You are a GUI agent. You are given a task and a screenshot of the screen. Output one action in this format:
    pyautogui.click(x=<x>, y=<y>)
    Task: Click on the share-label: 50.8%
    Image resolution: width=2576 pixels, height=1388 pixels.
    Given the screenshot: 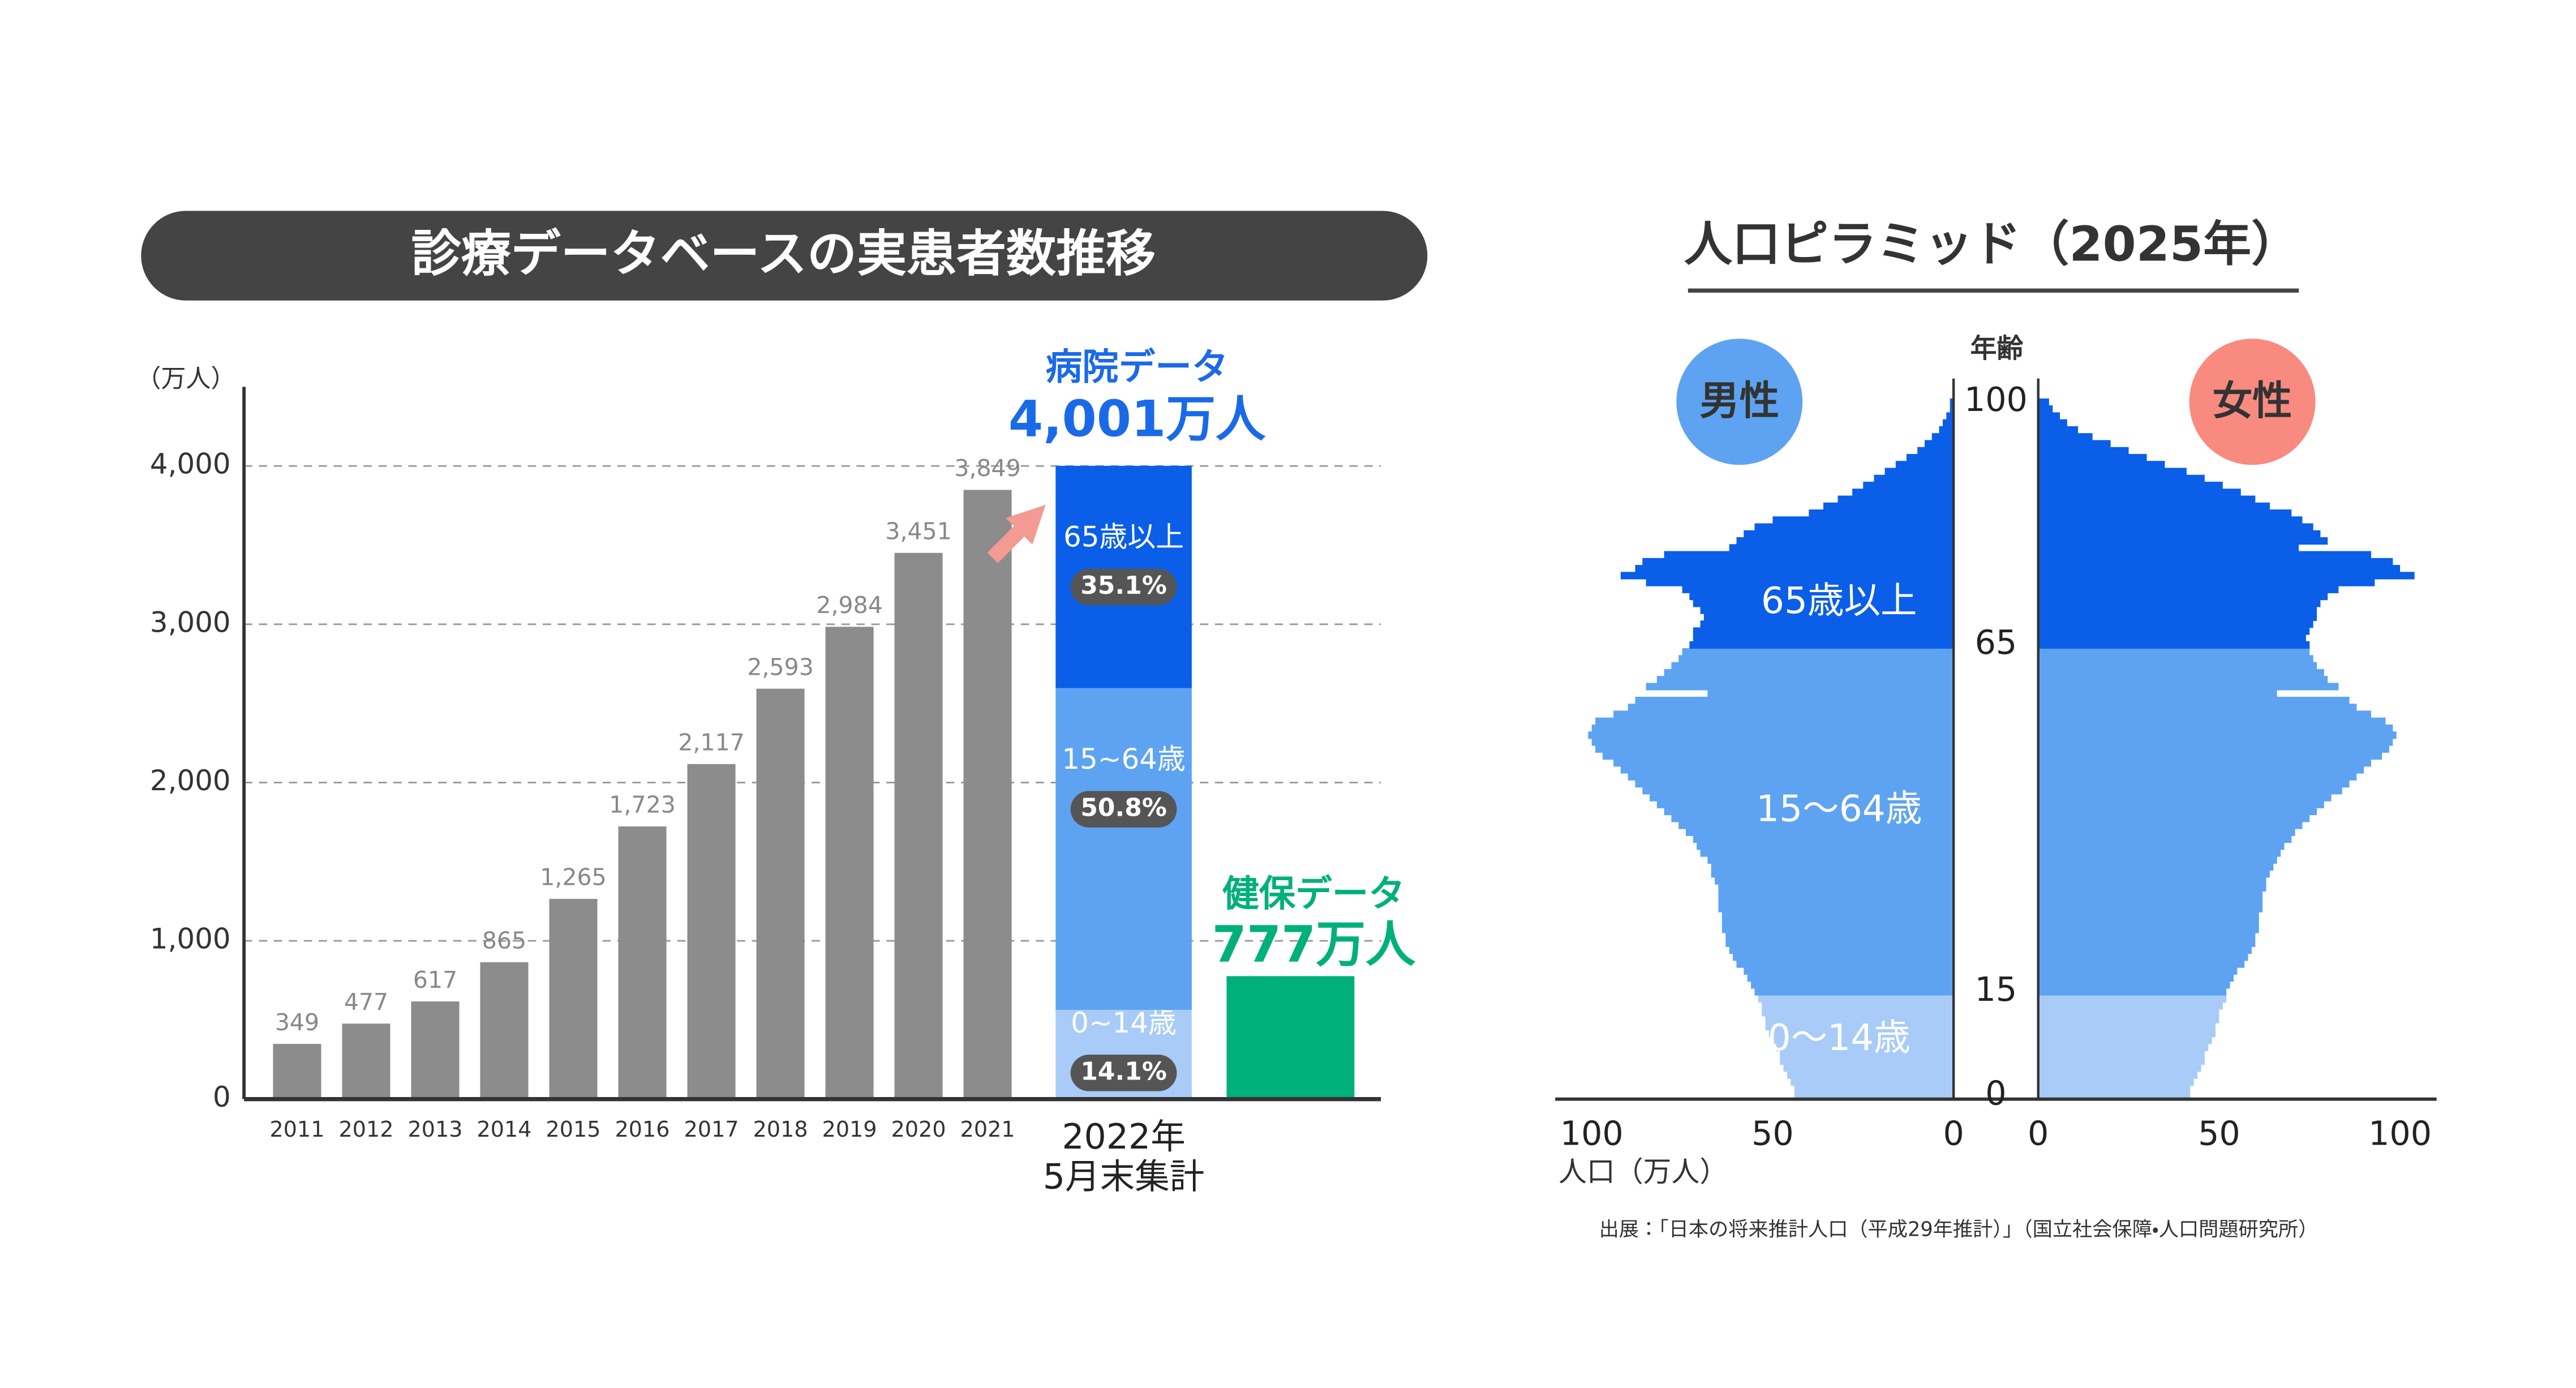 What is the action you would take?
    pyautogui.click(x=1123, y=808)
    